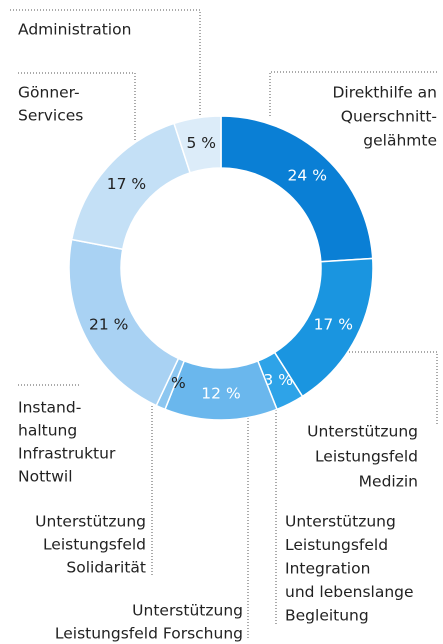 The width and height of the screenshot is (443, 644). What do you see at coordinates (149, 634) in the screenshot?
I see `category-label: Leistungsfeld Forschung` at bounding box center [149, 634].